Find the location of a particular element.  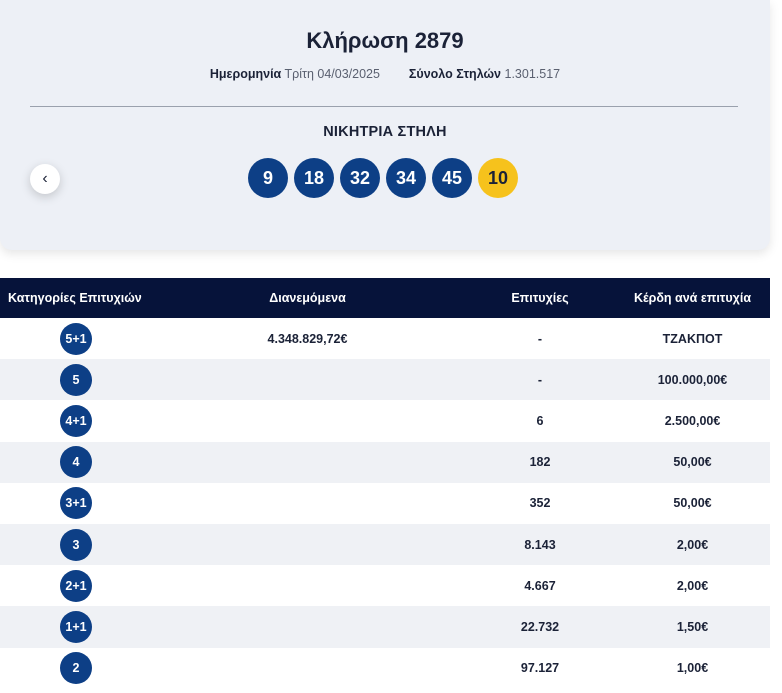

category-cell: 2+1 is located at coordinates (75, 585).